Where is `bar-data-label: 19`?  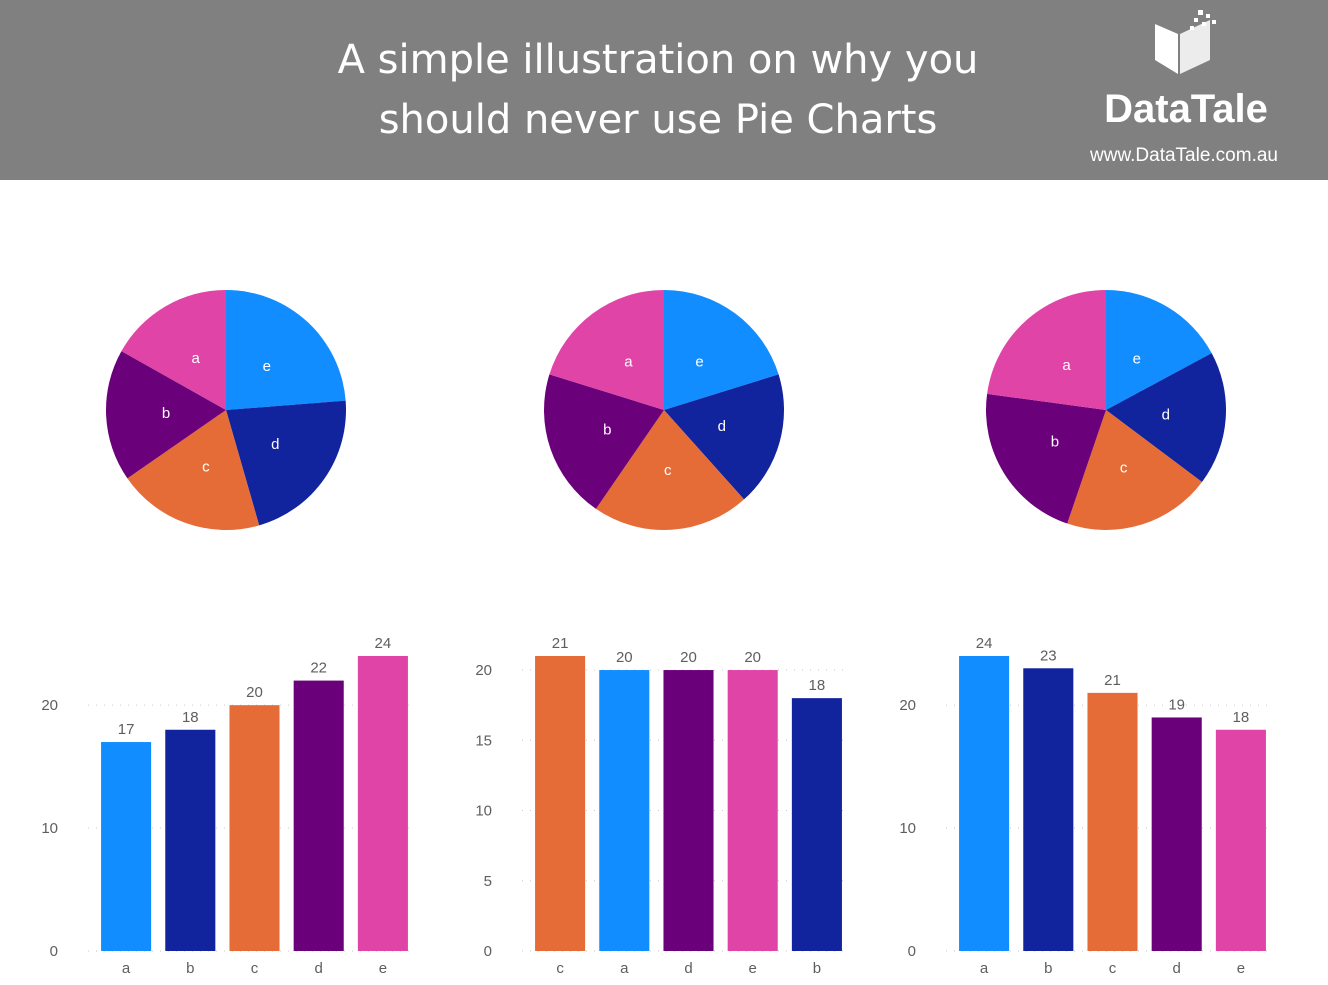 bar-data-label: 19 is located at coordinates (1176, 704).